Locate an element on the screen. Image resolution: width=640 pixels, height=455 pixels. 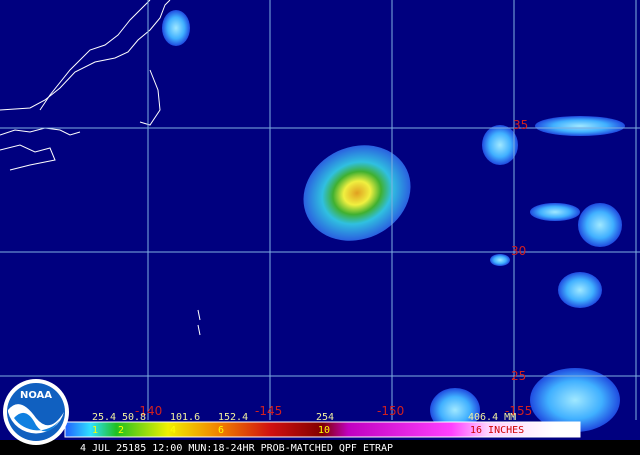
legend-inch-label: 10 is located at coordinates (324, 430).